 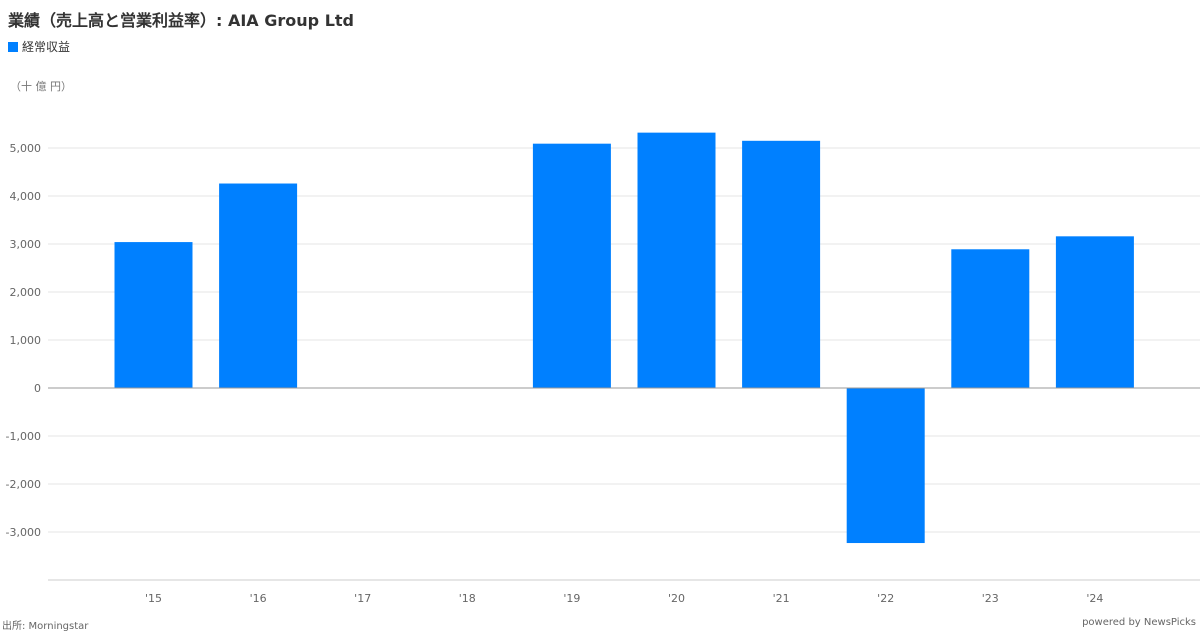 I want to click on y-tick-label: -1,000, so click(x=23, y=436).